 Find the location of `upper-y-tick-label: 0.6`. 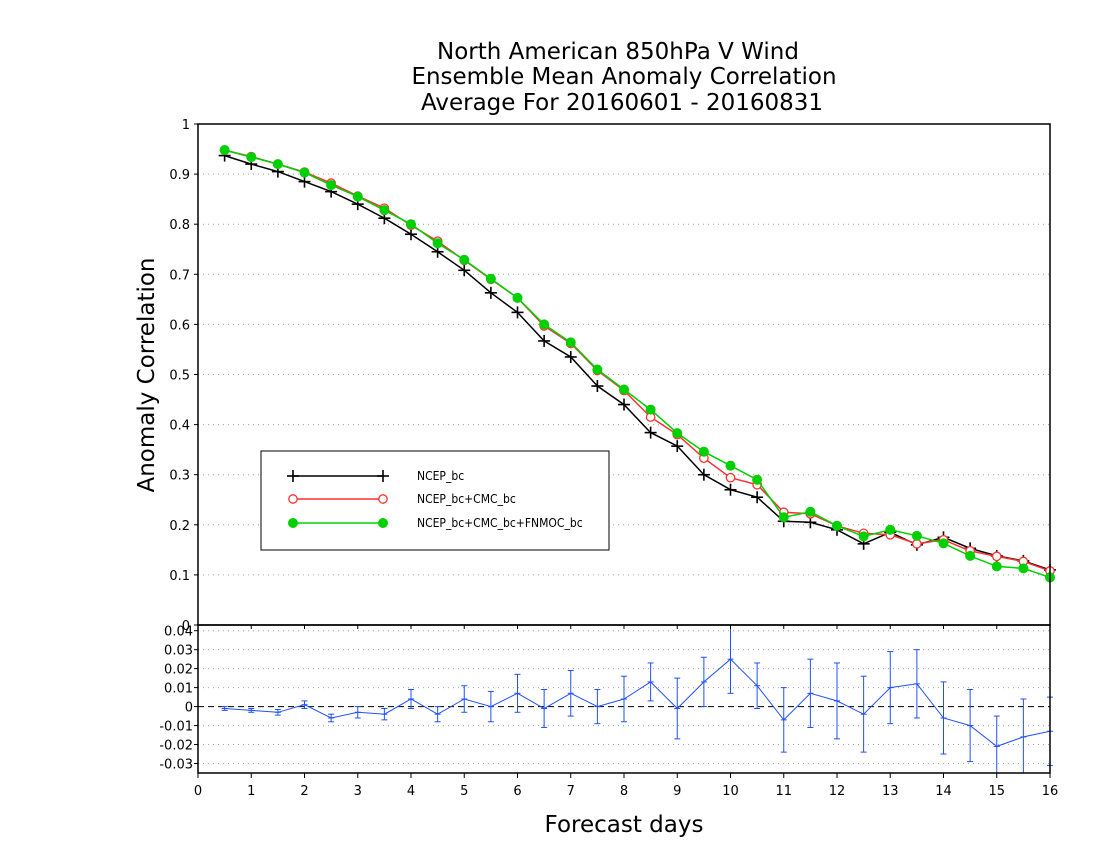

upper-y-tick-label: 0.6 is located at coordinates (179, 325).